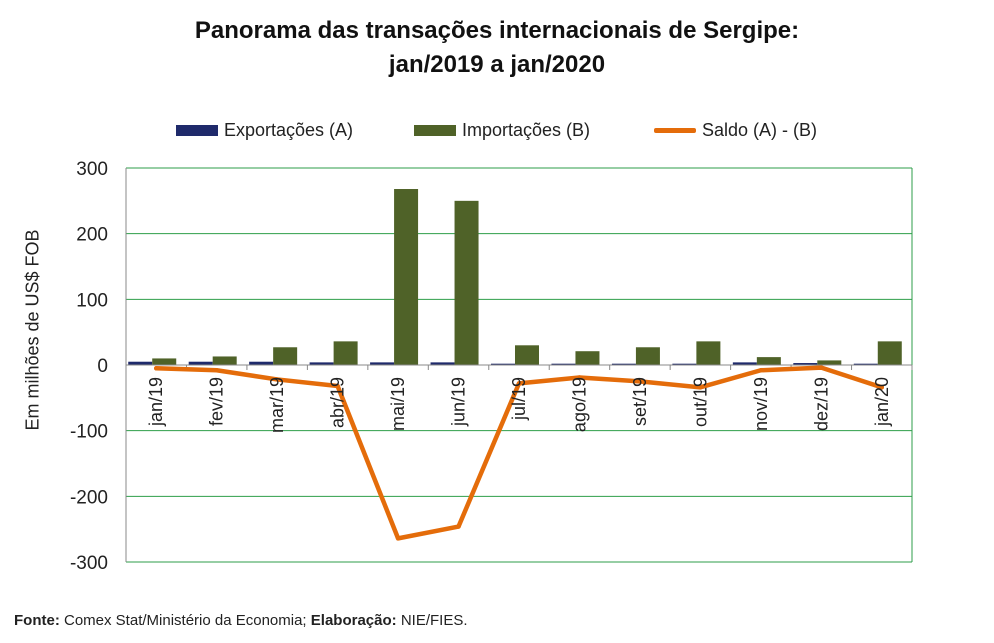 This screenshot has height=643, width=994. I want to click on legend-label-imports: Importações (B), so click(526, 129).